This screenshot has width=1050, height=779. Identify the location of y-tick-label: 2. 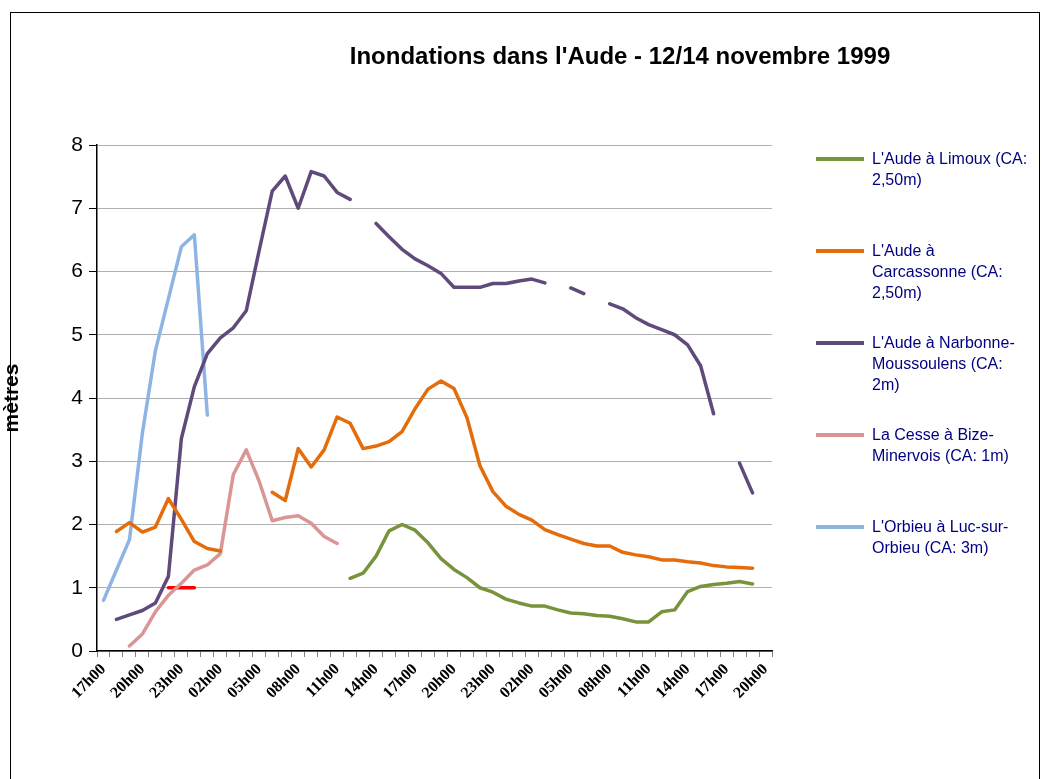
(77, 523).